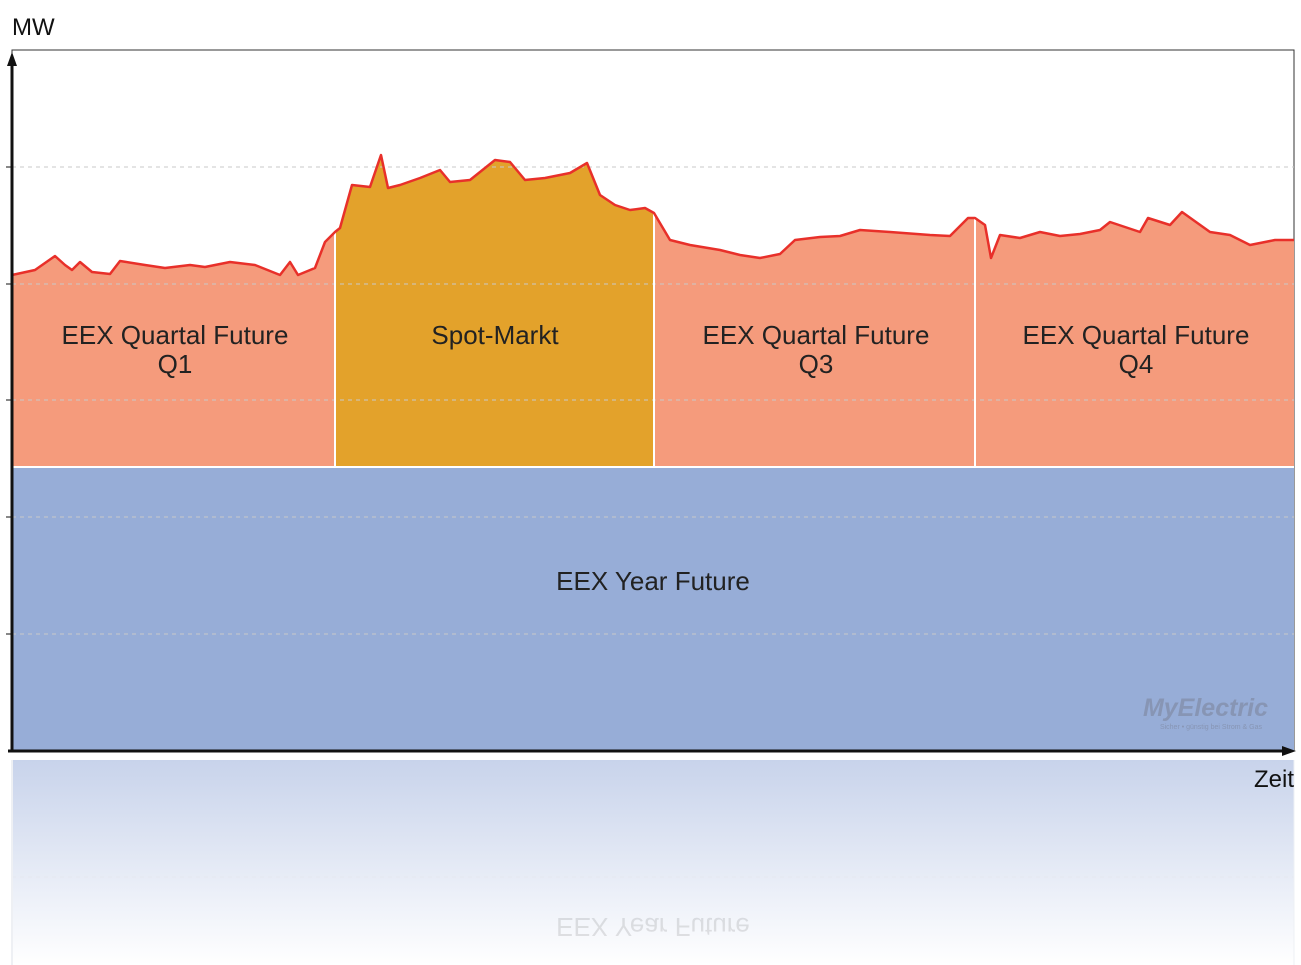 The image size is (1301, 965). I want to click on base-label: EEX Year Future, so click(653, 581).